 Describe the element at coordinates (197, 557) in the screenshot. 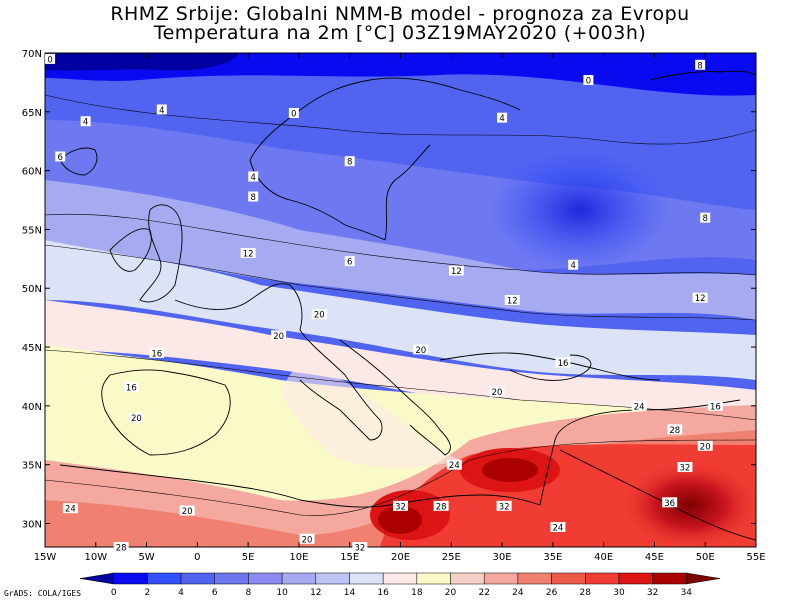

I see `lon-tick-label: 0` at that location.